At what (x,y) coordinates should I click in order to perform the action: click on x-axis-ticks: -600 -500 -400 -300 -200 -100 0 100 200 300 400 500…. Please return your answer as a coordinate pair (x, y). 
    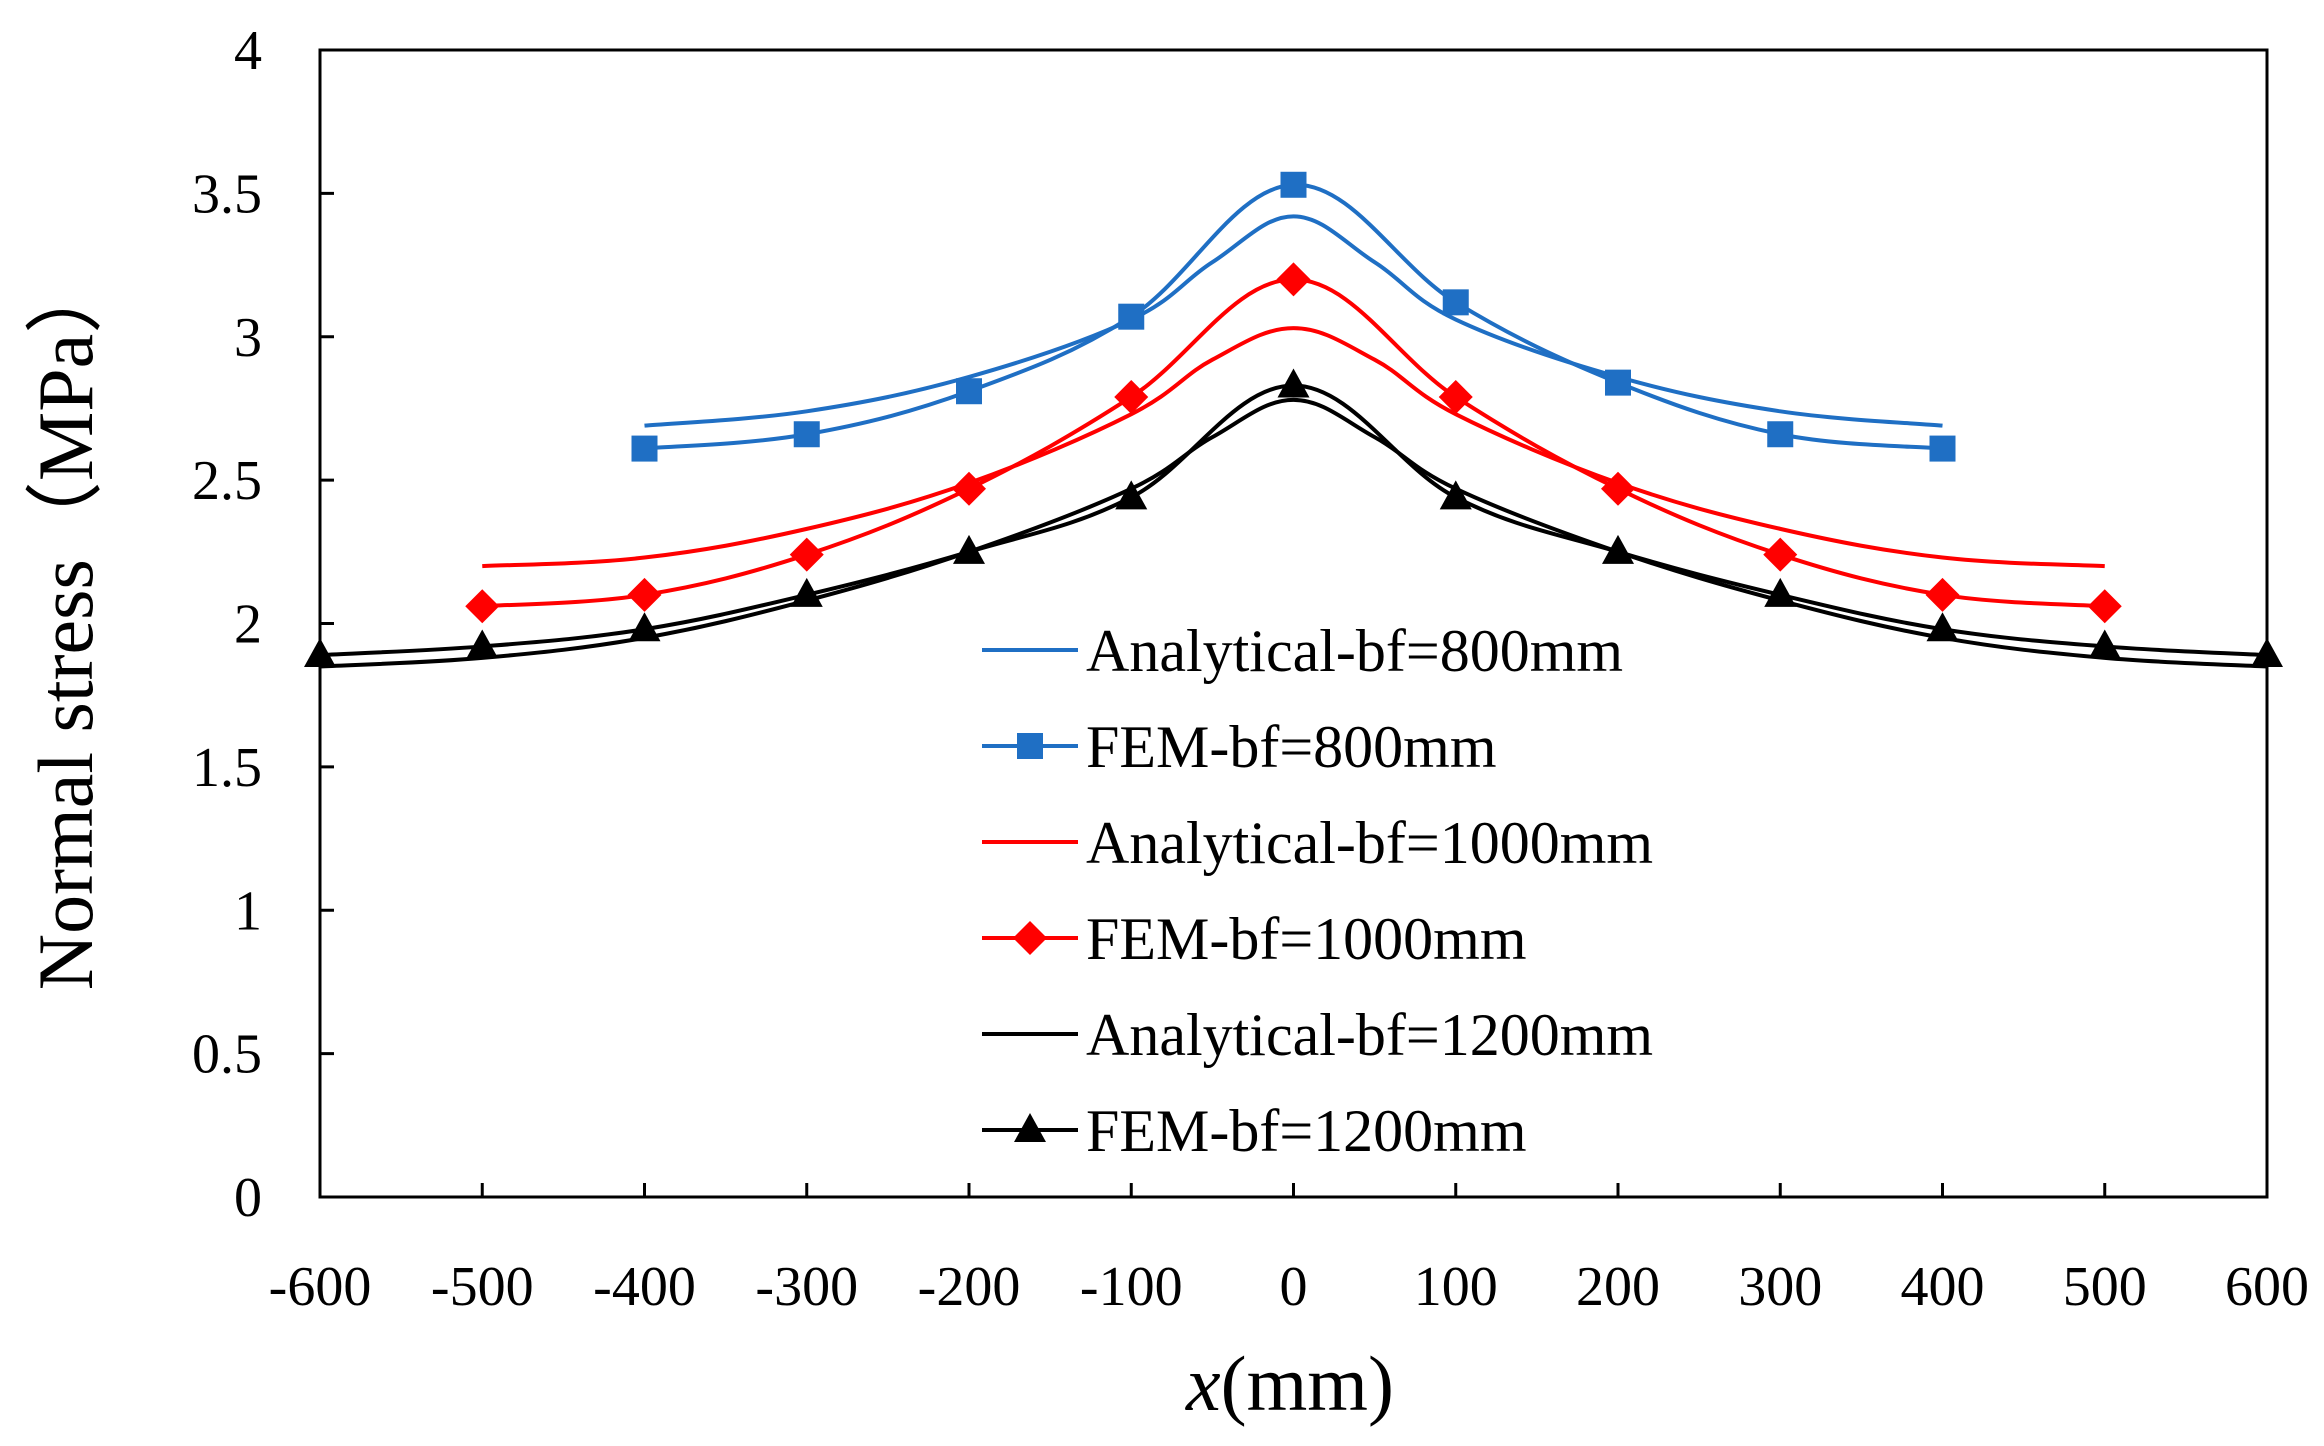
    Looking at the image, I should click on (1289, 1250).